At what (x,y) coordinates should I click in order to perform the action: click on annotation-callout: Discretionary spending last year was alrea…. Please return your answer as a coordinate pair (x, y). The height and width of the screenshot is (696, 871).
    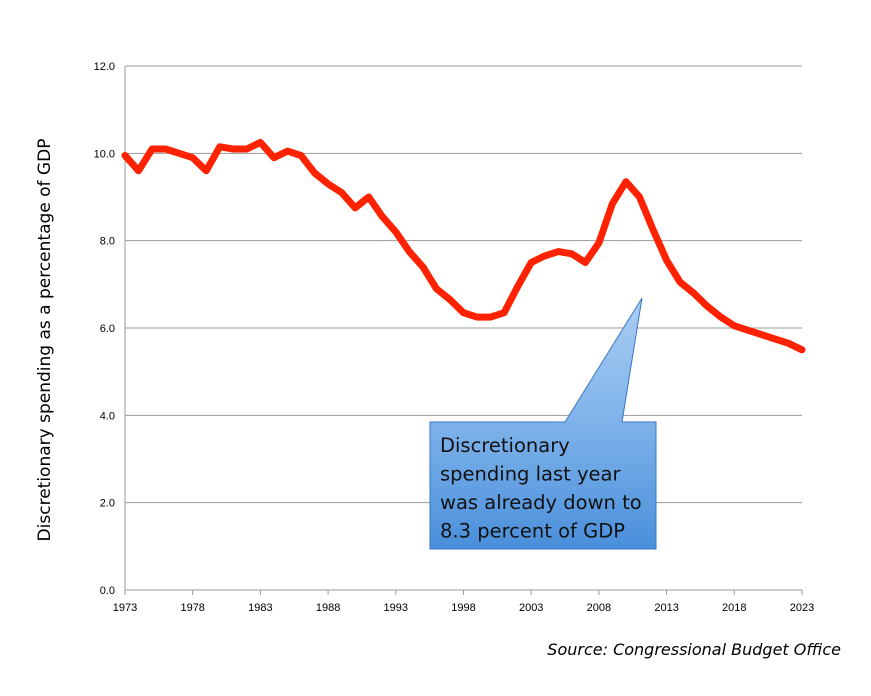
    Looking at the image, I should click on (543, 423).